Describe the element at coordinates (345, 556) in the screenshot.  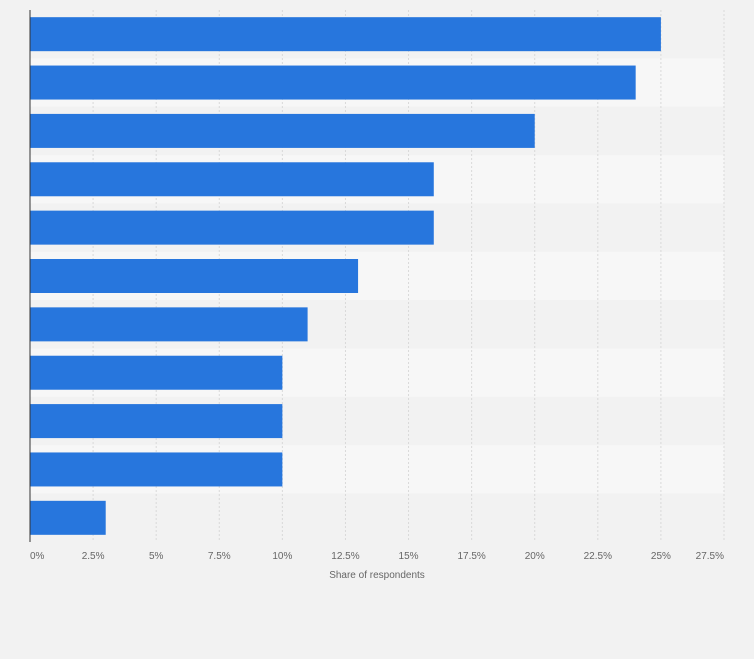
I see `x-tick-label: 12.5%` at that location.